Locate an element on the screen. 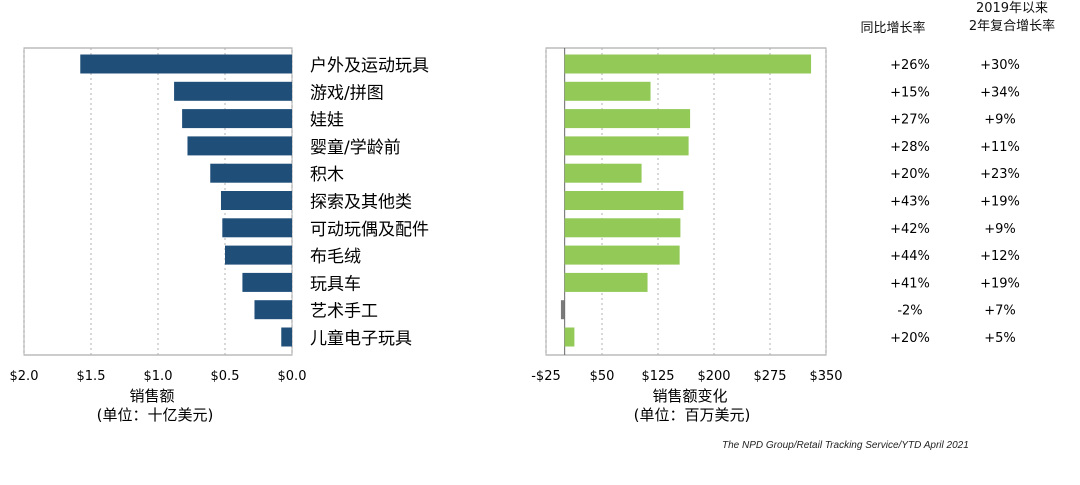 The image size is (1080, 485). yoy-value: +42% is located at coordinates (910, 229).